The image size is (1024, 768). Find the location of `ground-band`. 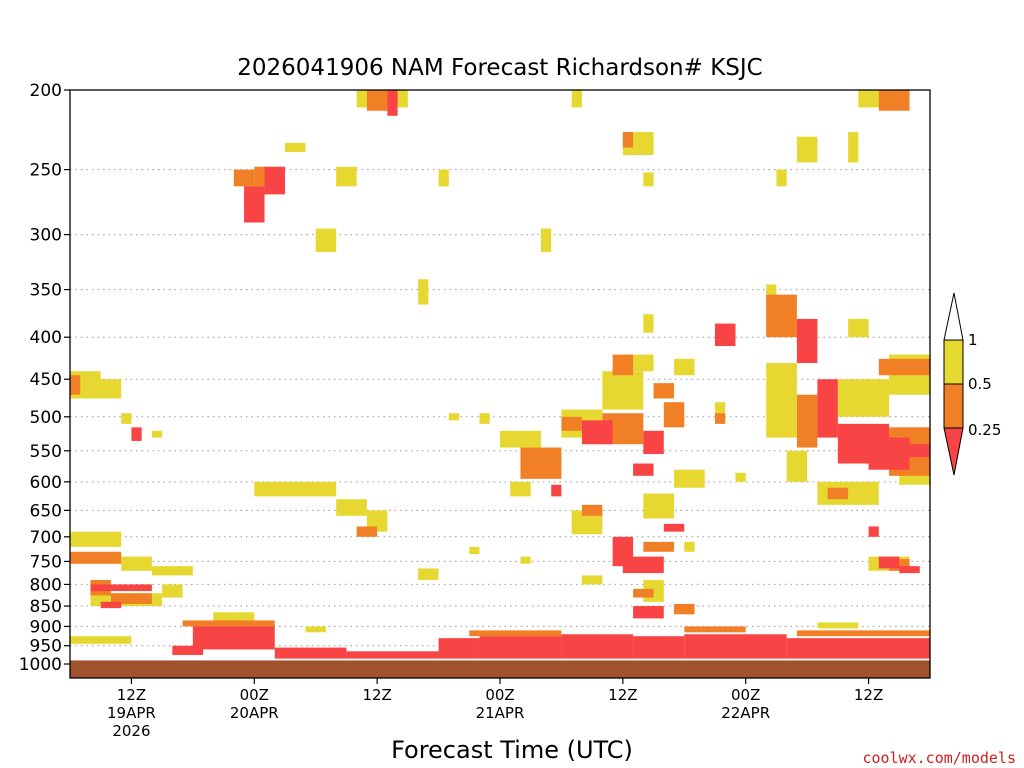

ground-band is located at coordinates (500, 669).